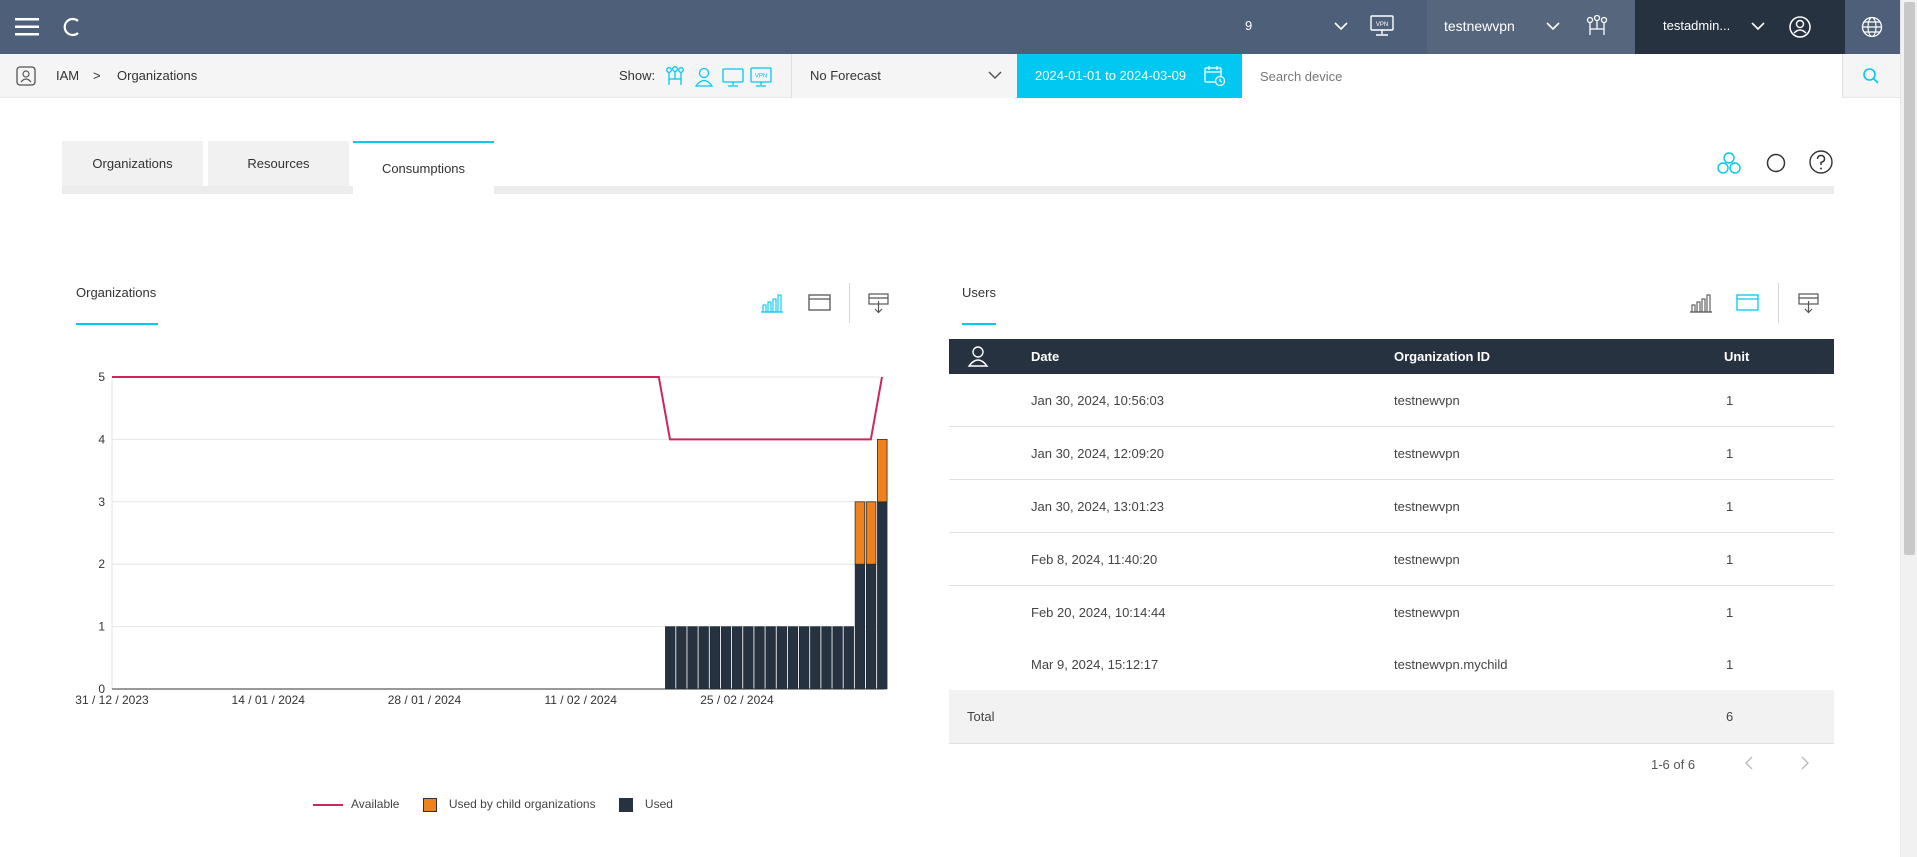 The width and height of the screenshot is (1917, 857). Describe the element at coordinates (1442, 356) in the screenshot. I see `column-header-organization-id: Organization ID` at that location.